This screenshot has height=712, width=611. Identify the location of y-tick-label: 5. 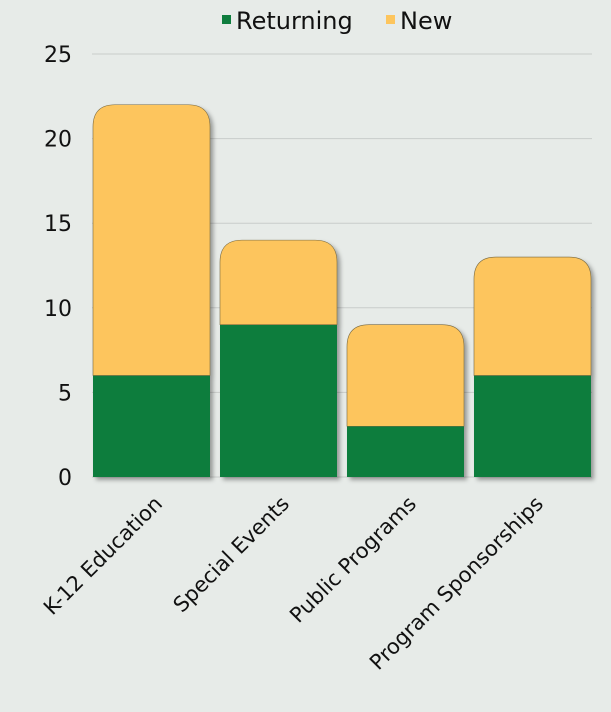
(65, 393).